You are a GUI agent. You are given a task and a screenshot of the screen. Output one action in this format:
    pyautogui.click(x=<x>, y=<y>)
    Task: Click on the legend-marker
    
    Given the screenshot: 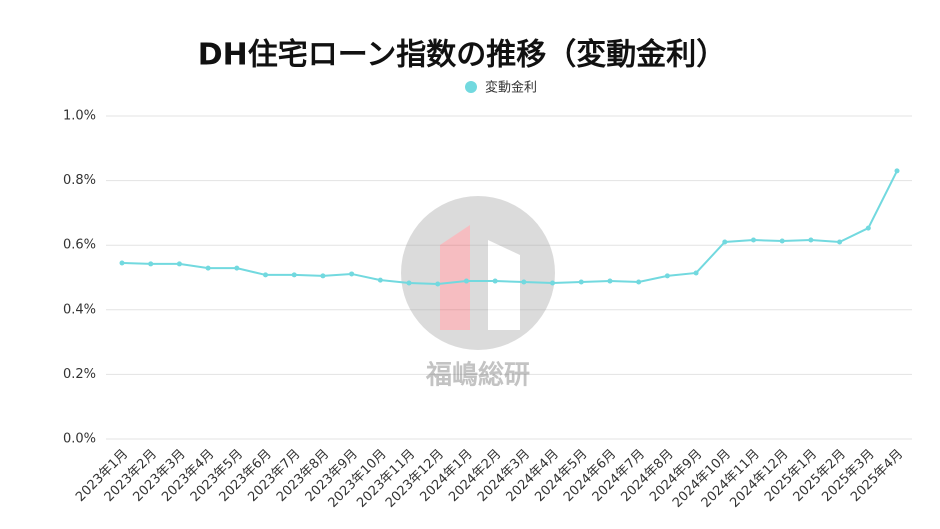 What is the action you would take?
    pyautogui.click(x=471, y=87)
    